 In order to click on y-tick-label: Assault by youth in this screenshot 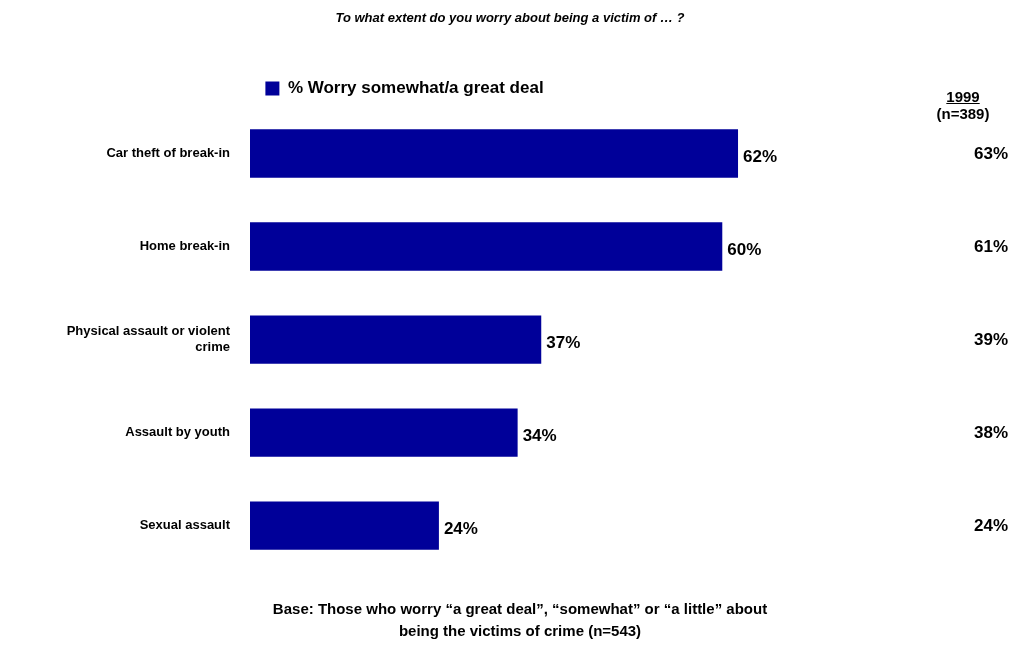, I will do `click(178, 432)`.